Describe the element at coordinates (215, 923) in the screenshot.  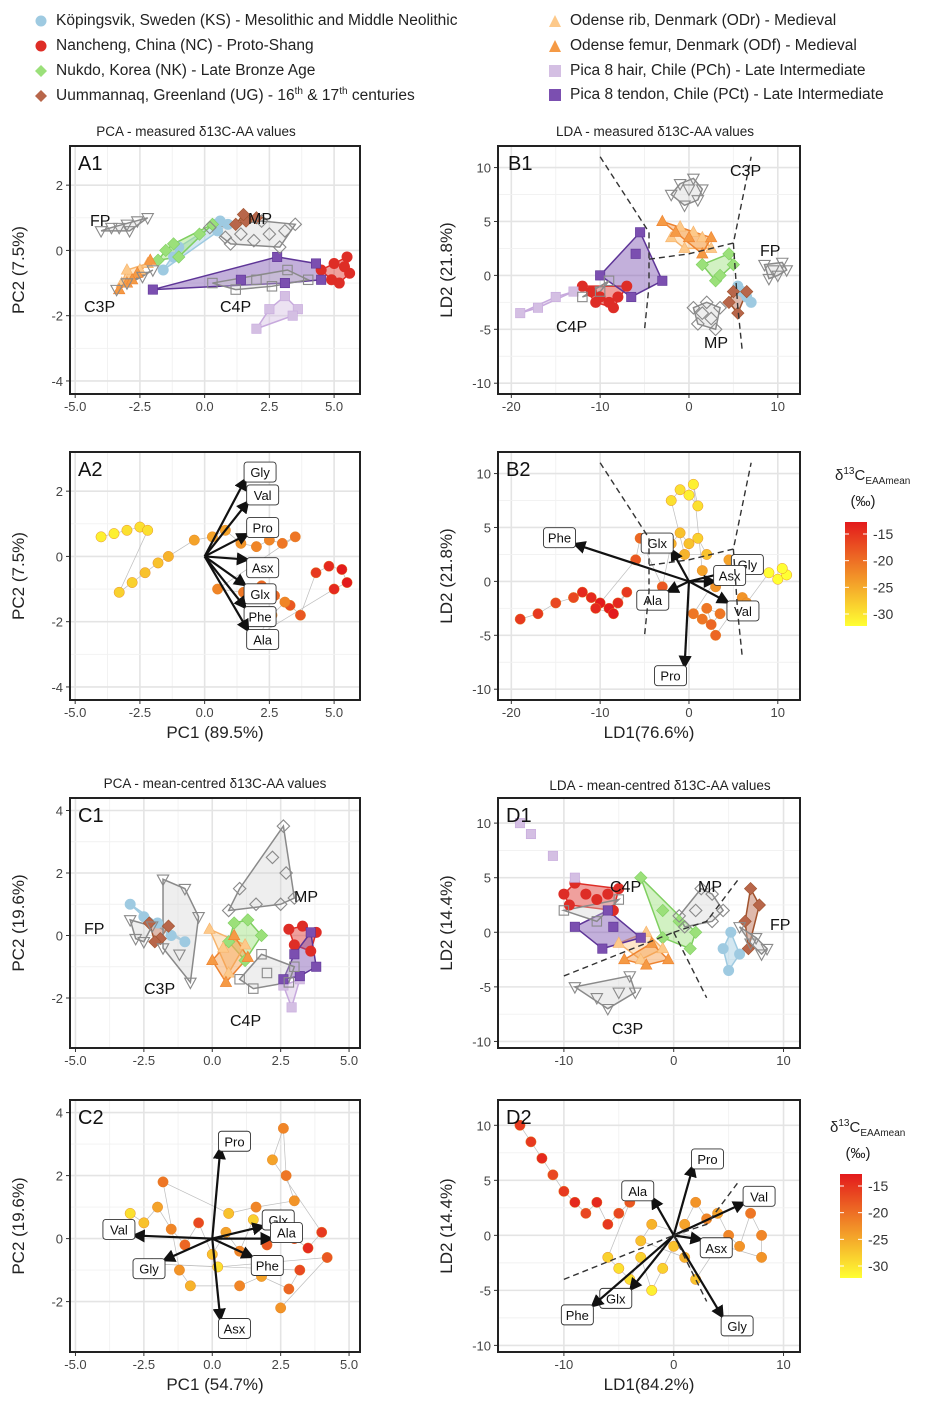
I see `plot-background` at that location.